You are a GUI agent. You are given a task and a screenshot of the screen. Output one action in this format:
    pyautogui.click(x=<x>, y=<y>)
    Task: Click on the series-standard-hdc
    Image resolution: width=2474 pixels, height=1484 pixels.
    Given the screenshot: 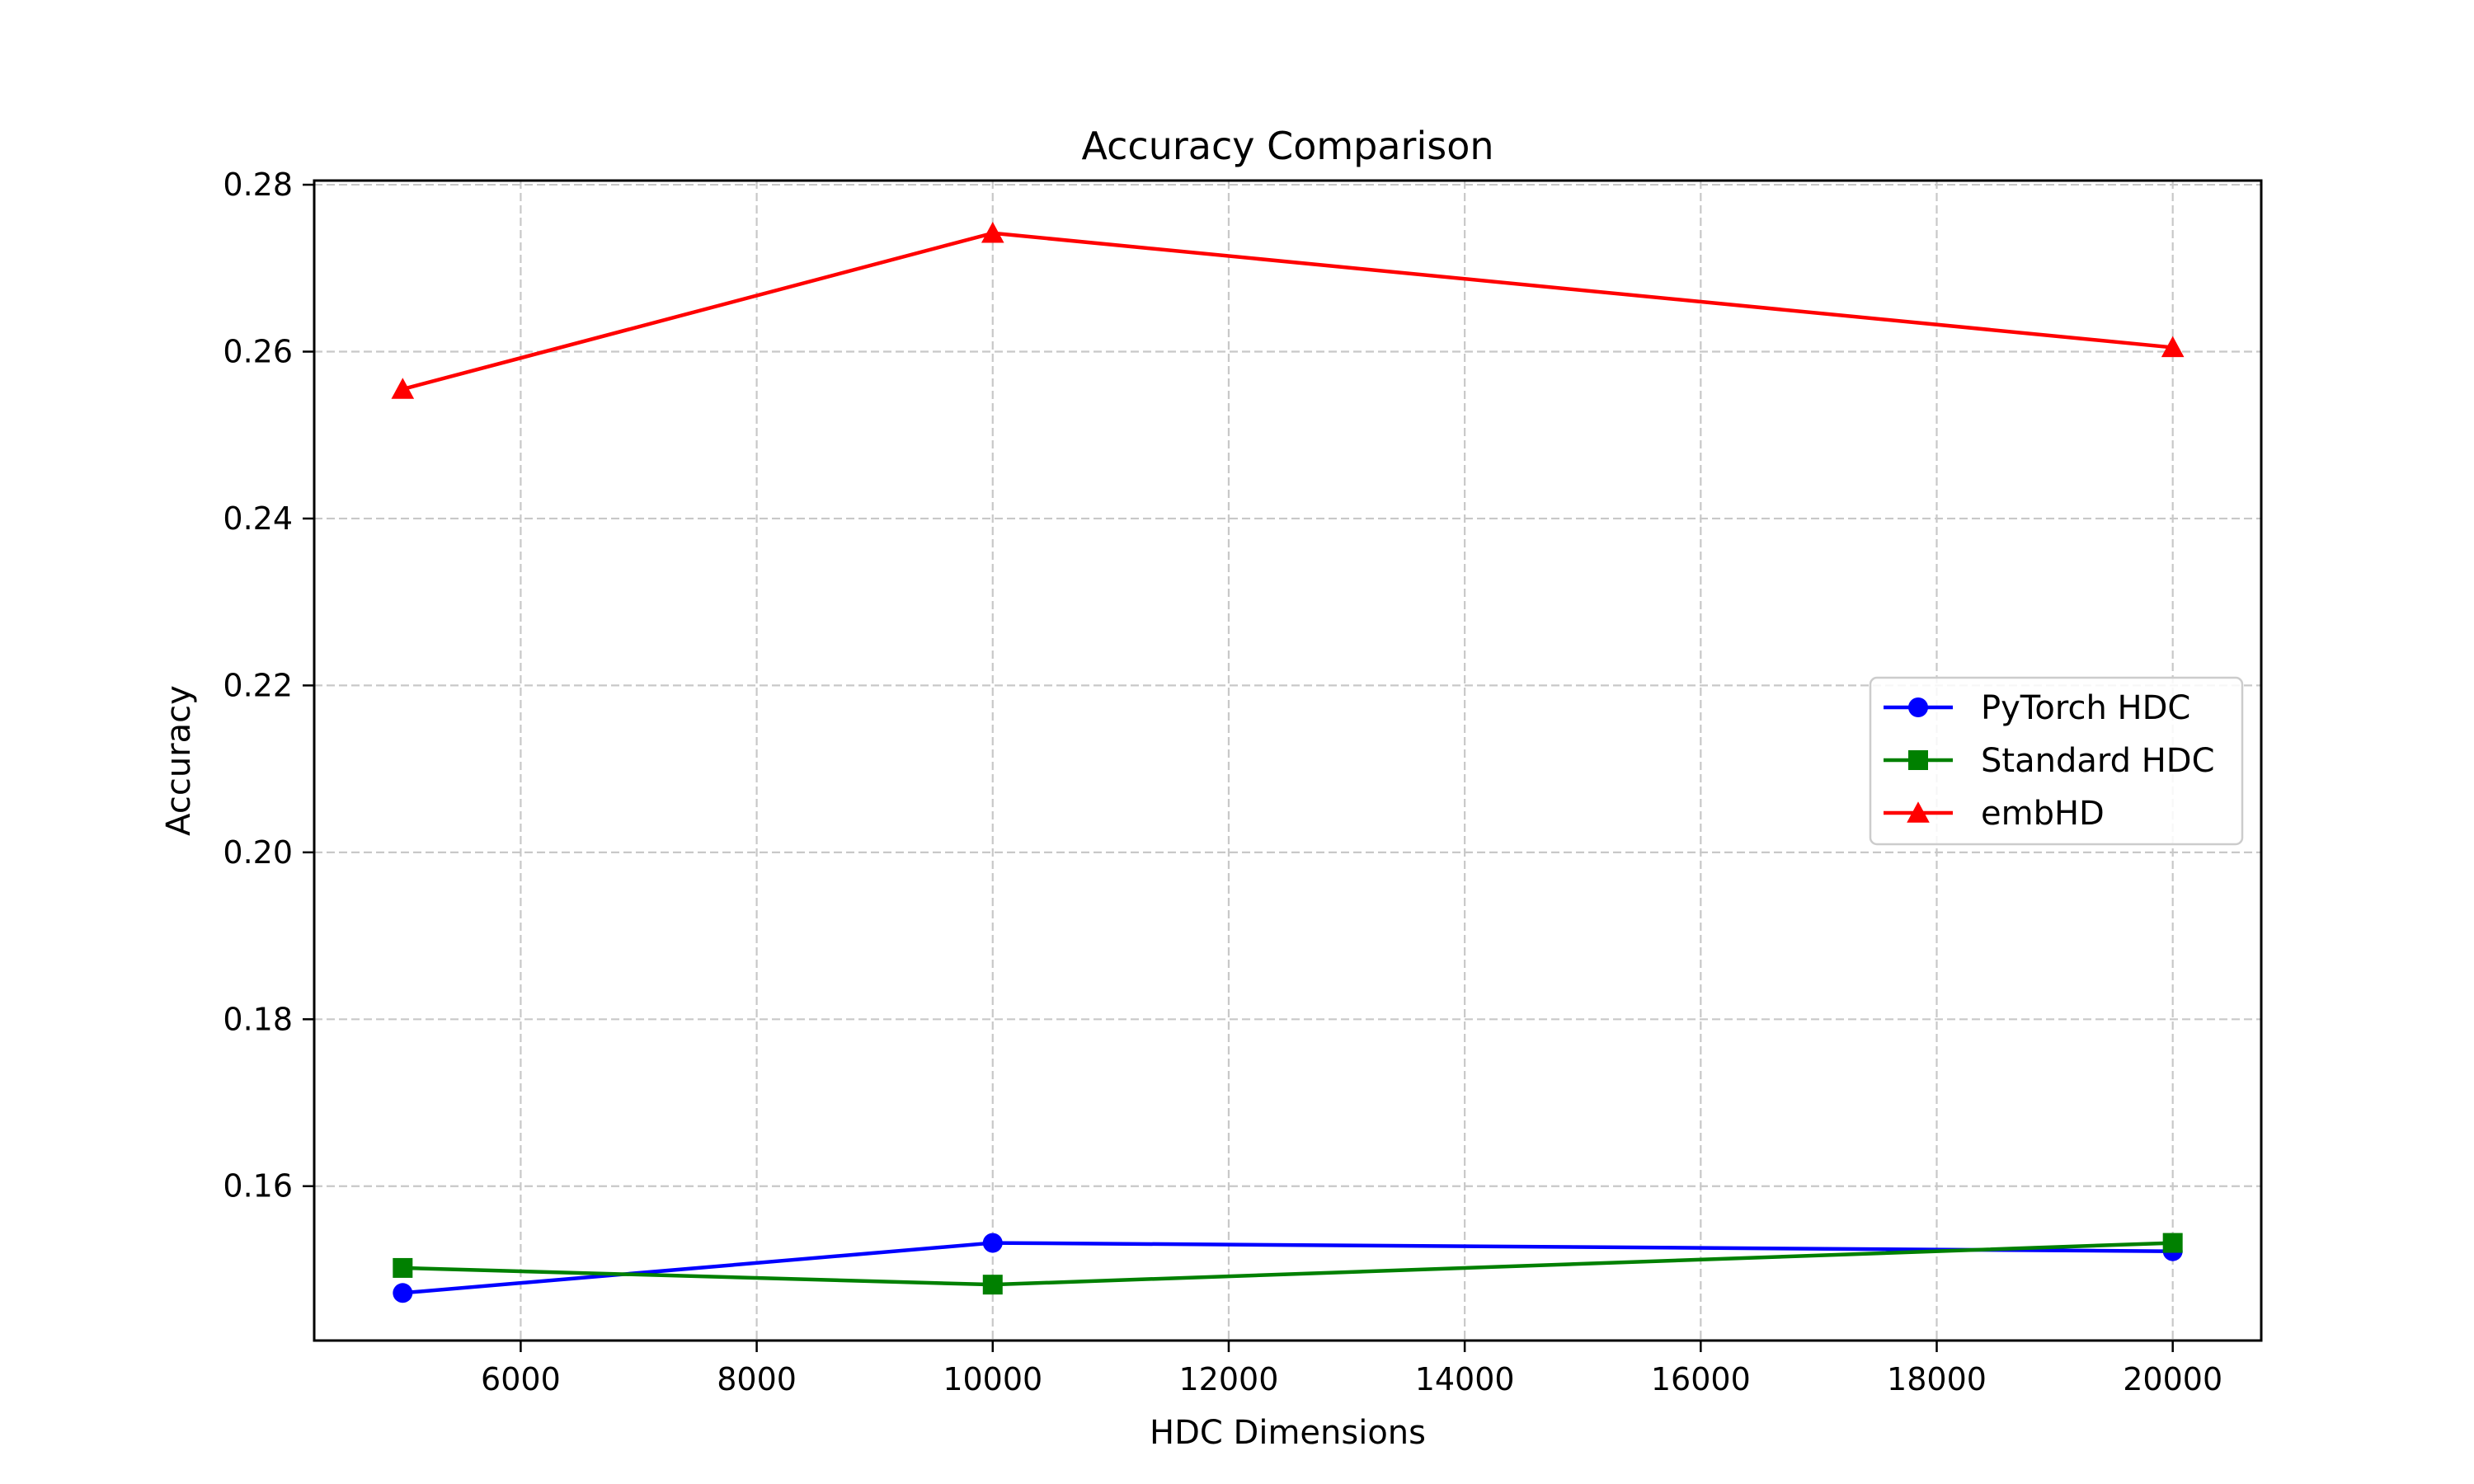 What is the action you would take?
    pyautogui.click(x=1288, y=1264)
    